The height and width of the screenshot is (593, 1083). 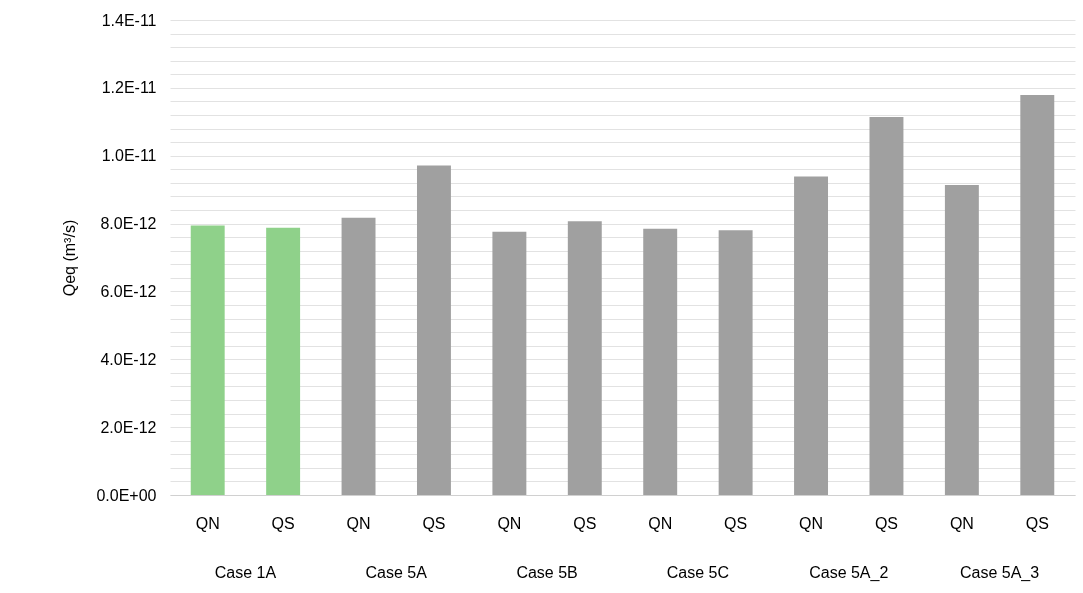 What do you see at coordinates (129, 88) in the screenshot?
I see `y-tick-label: 1.2E-11` at bounding box center [129, 88].